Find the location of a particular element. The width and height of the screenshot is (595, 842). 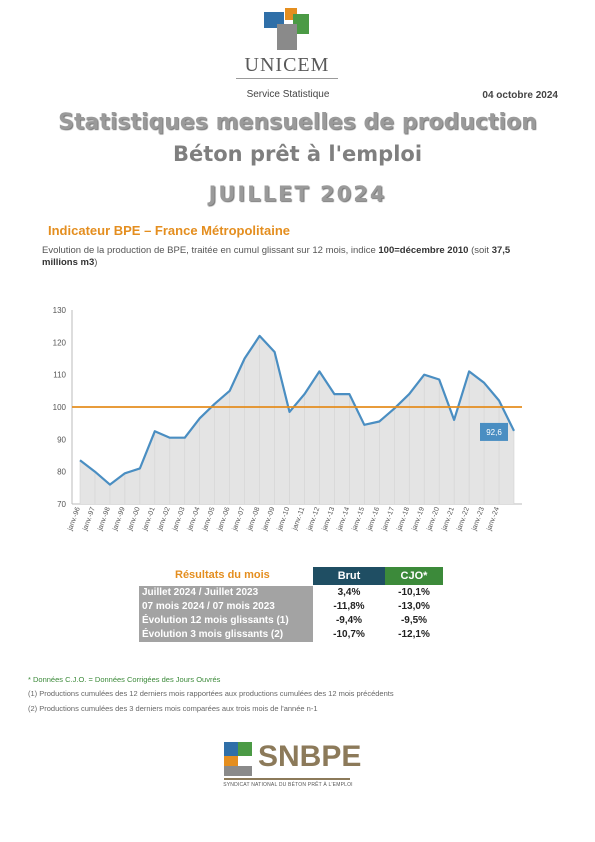

period-title: JUILLET 2024 is located at coordinates (297, 194).